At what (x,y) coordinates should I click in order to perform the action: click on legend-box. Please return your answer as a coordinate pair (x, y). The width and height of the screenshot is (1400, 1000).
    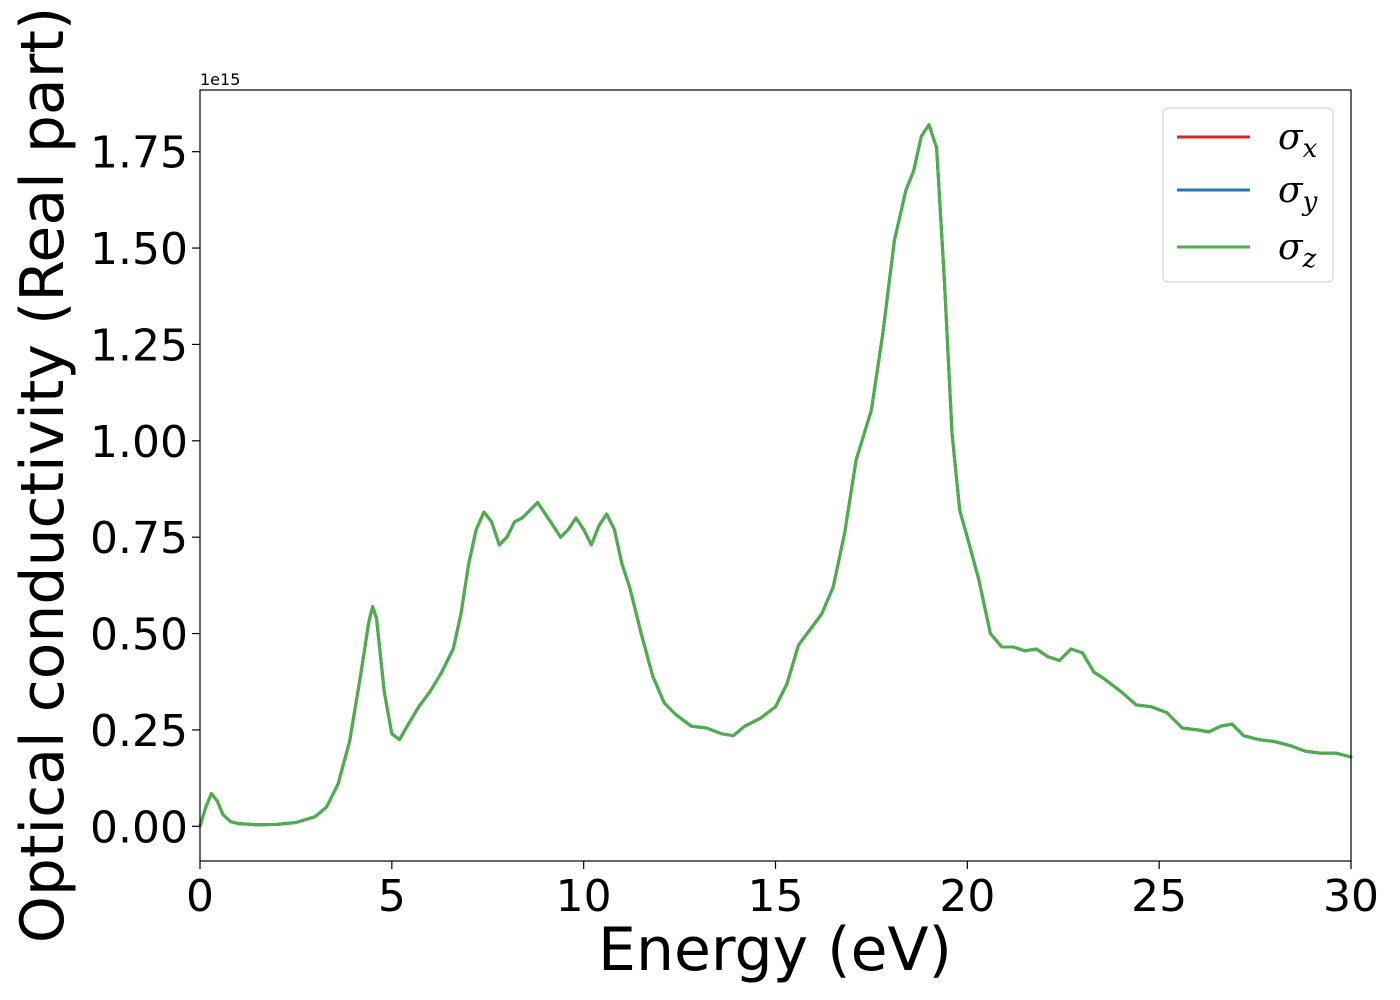
    Looking at the image, I should click on (1248, 195).